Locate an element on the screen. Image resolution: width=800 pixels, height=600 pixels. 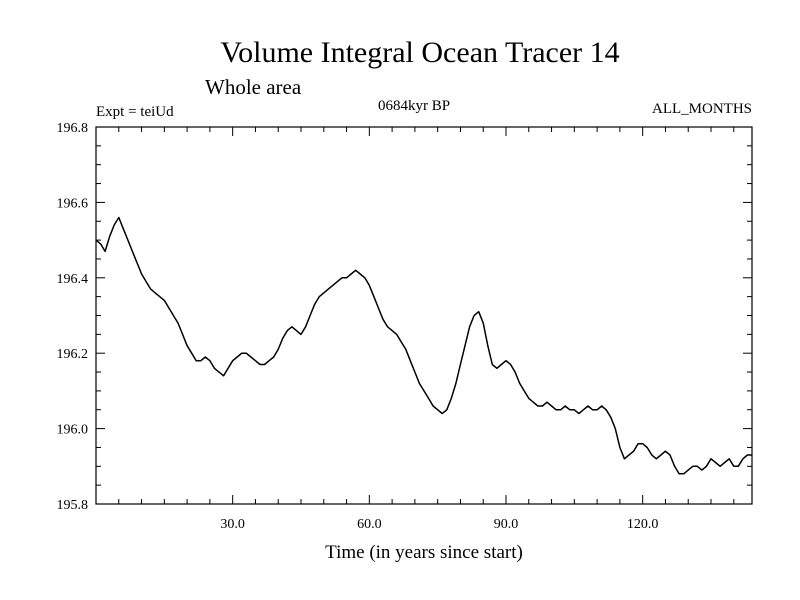
y-tick-label: 196.8 is located at coordinates (73, 128).